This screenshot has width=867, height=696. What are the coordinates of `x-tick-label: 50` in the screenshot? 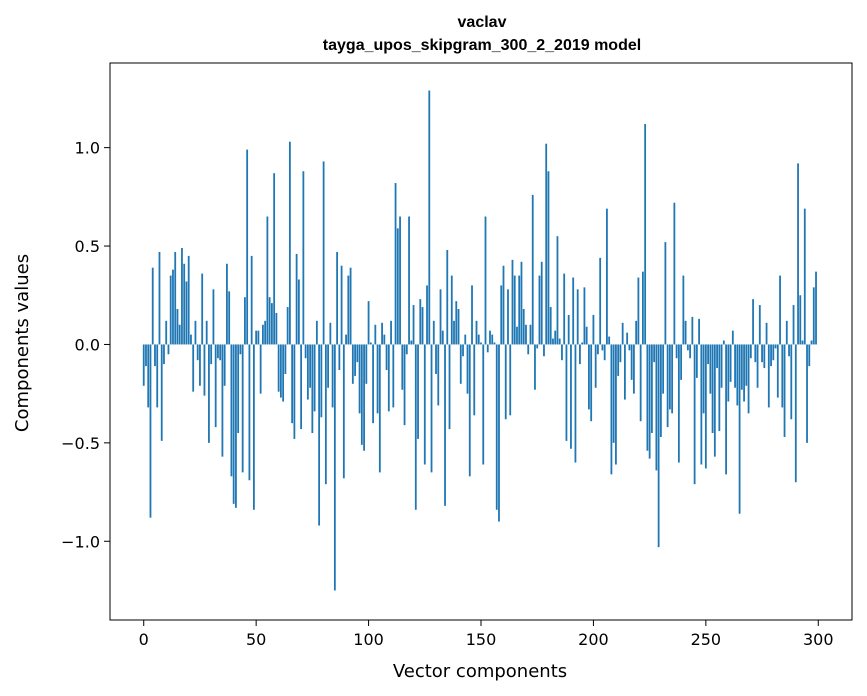 It's located at (256, 639).